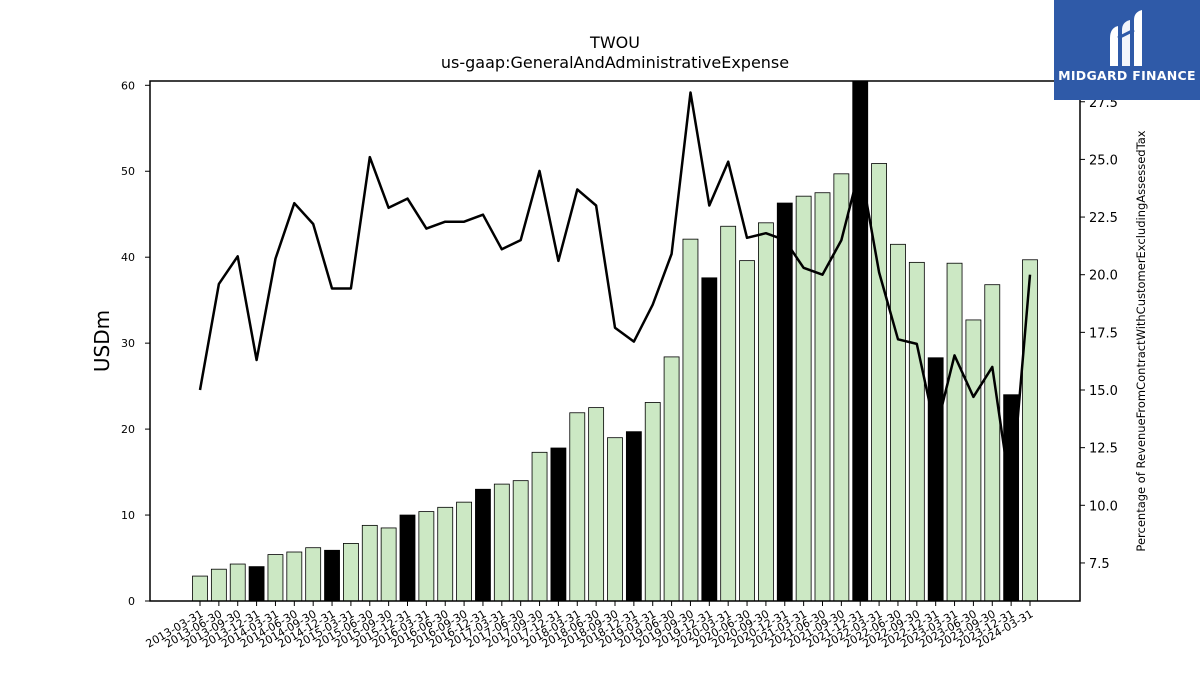 This screenshot has height=675, width=1200. Describe the element at coordinates (1103, 276) in the screenshot. I see `y2-tick-label: 20.0` at that location.